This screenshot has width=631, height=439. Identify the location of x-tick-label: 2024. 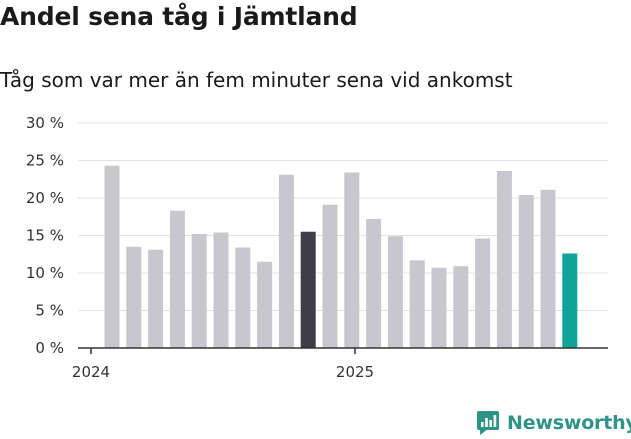
(91, 372).